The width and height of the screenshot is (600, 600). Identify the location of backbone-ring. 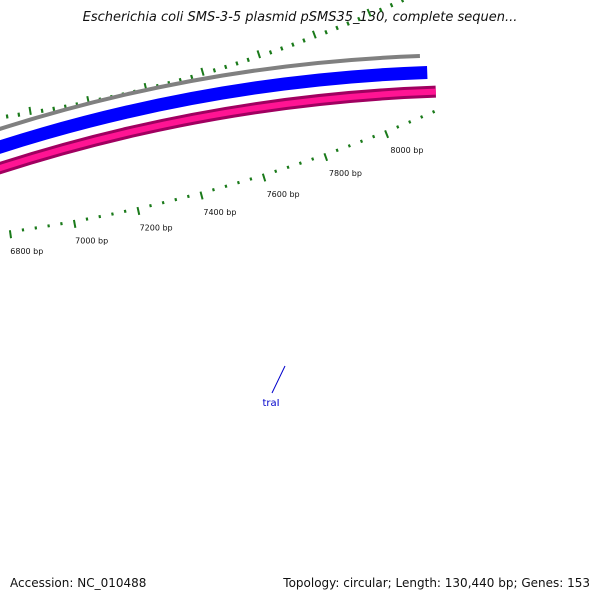
(210, 93).